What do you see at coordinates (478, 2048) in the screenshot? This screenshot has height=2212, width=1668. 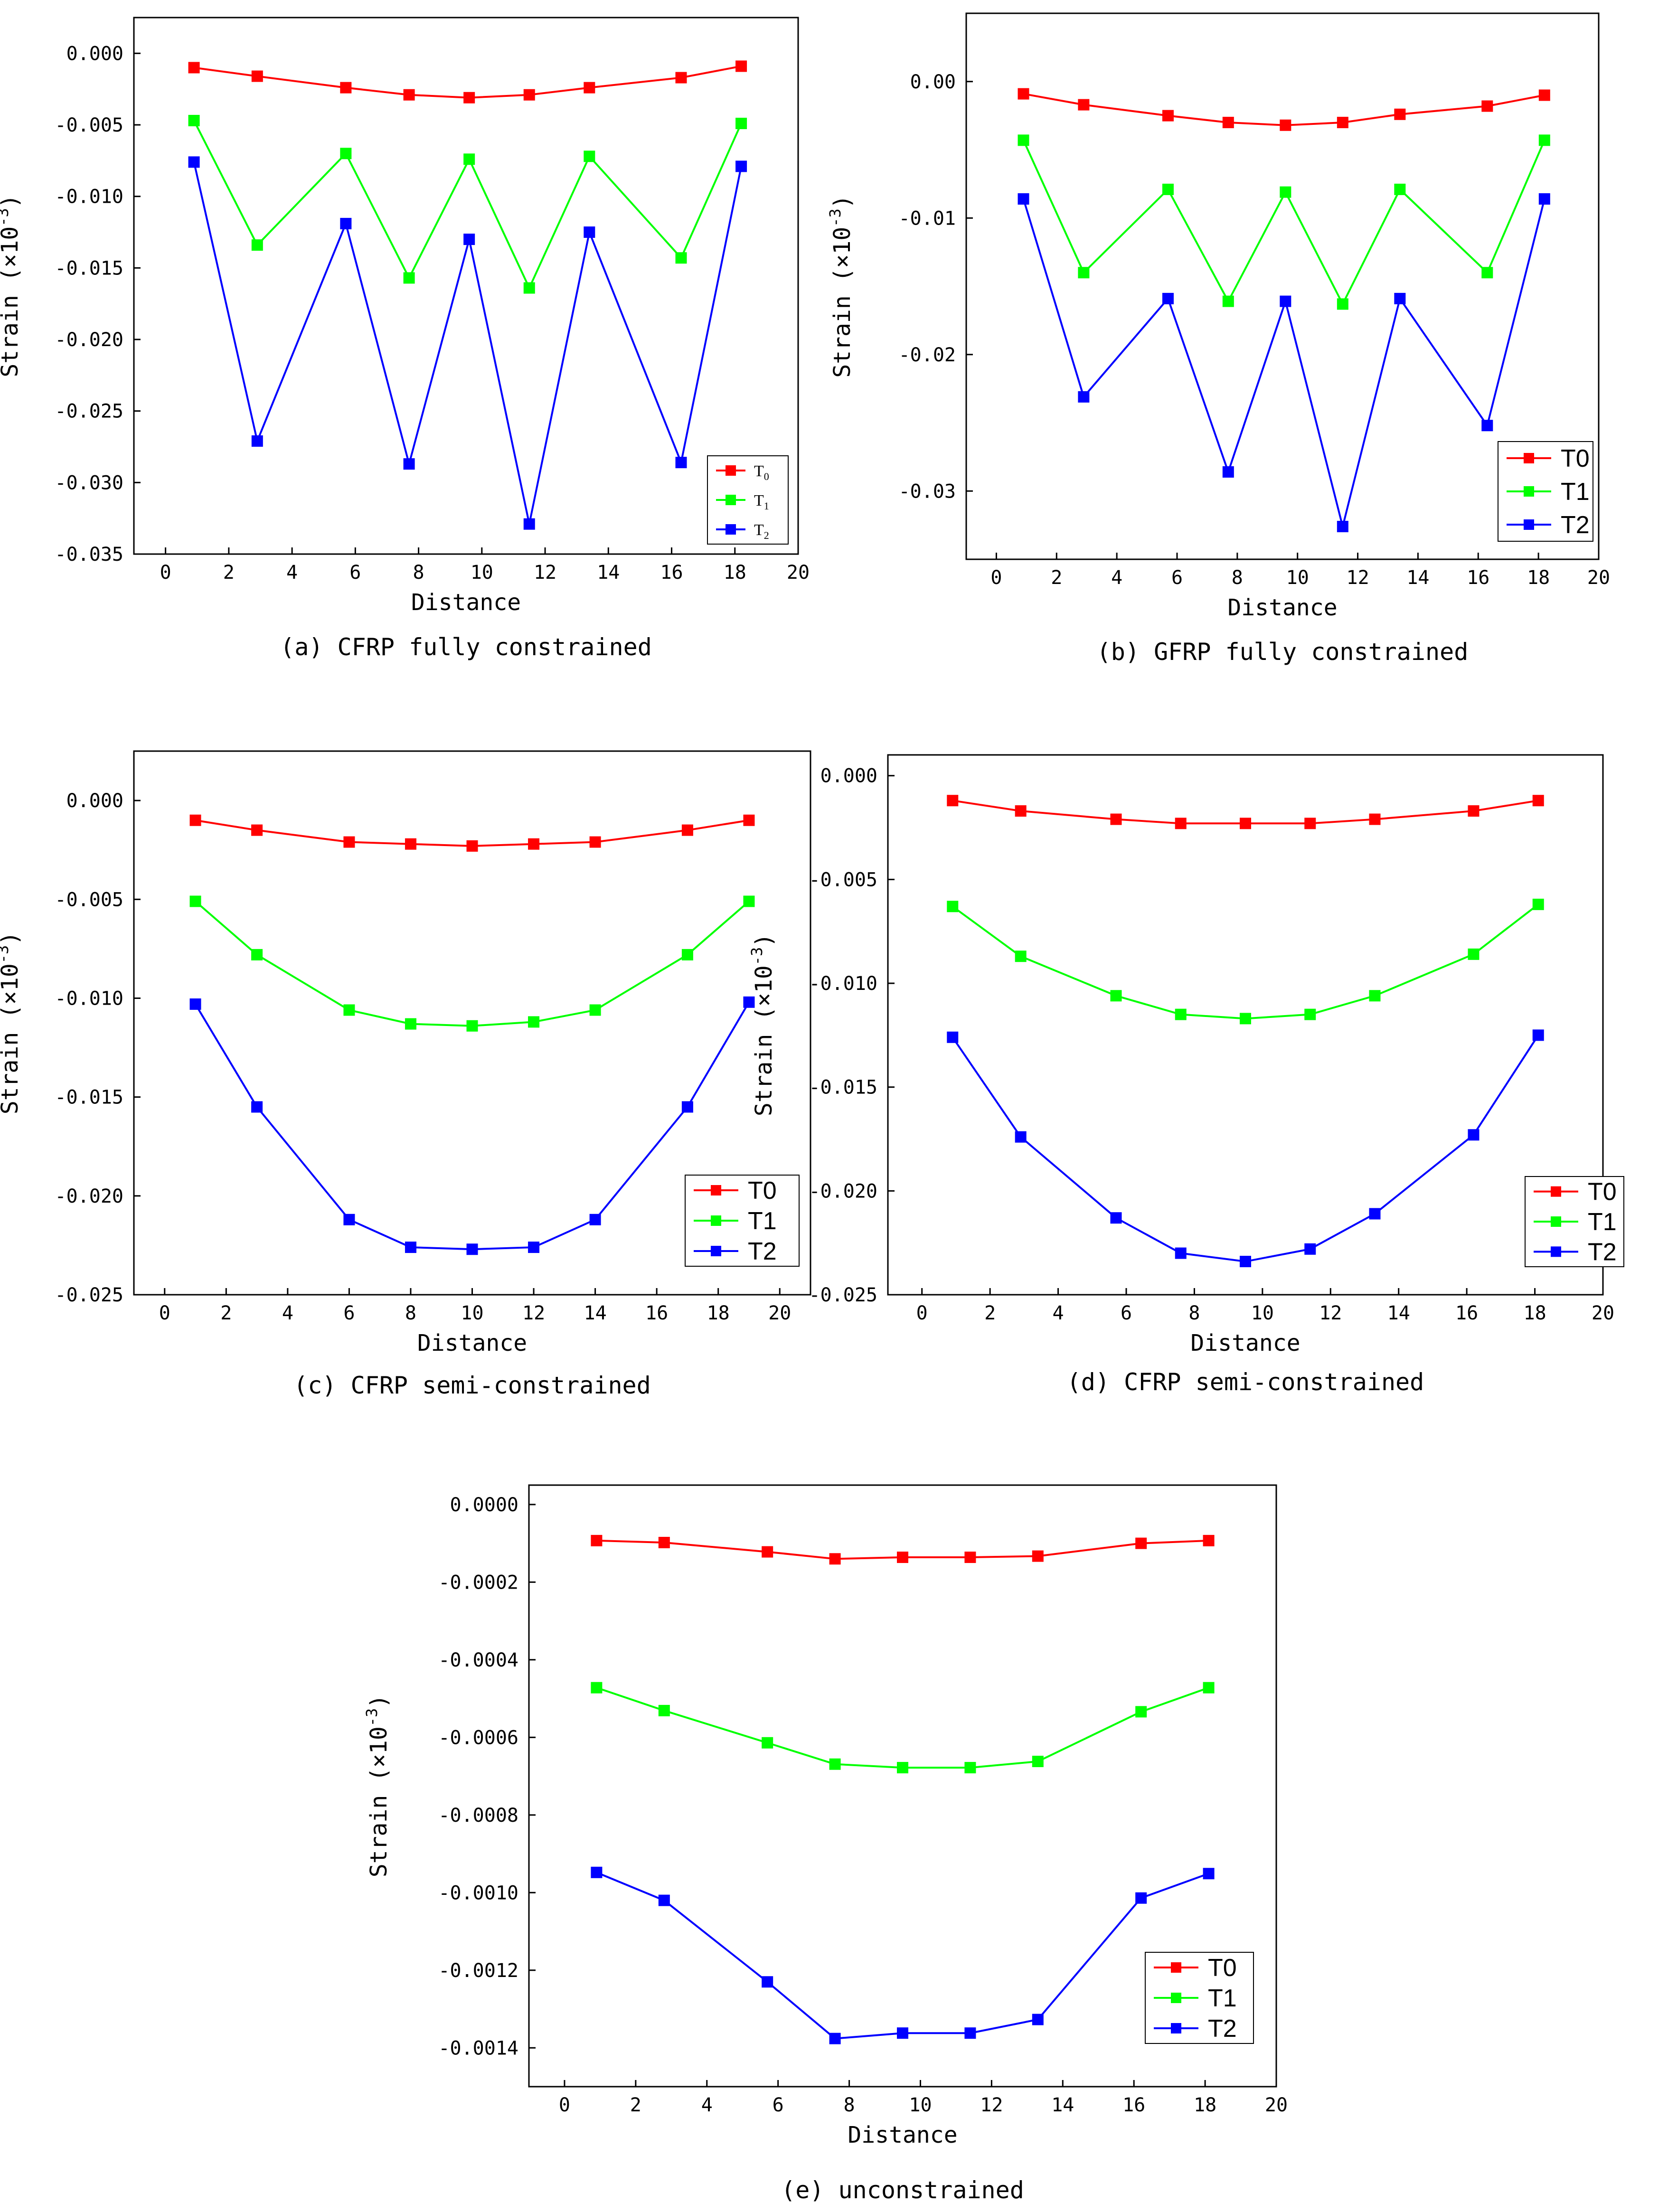 I see `y-tick-label: -0.0014` at bounding box center [478, 2048].